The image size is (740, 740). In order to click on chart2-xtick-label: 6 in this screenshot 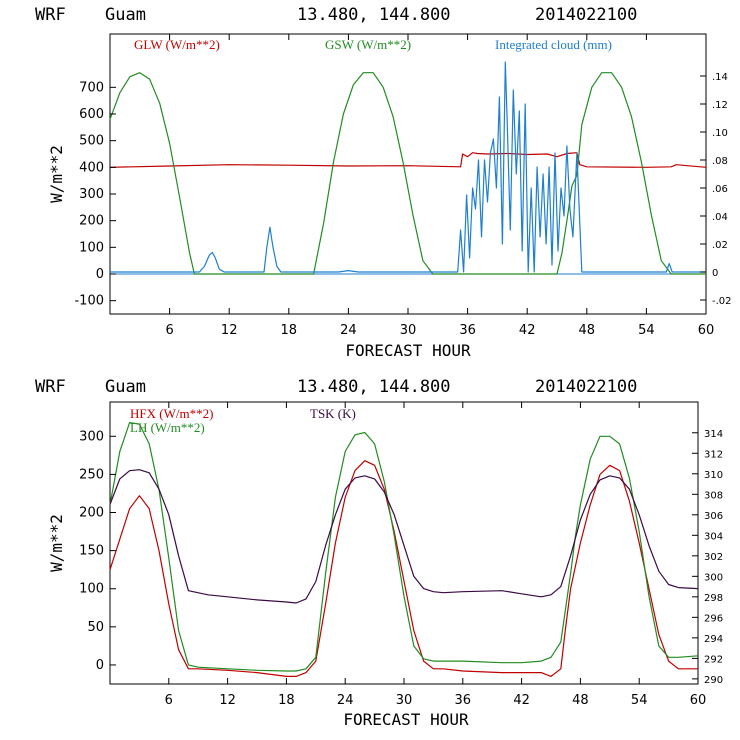, I will do `click(169, 700)`.